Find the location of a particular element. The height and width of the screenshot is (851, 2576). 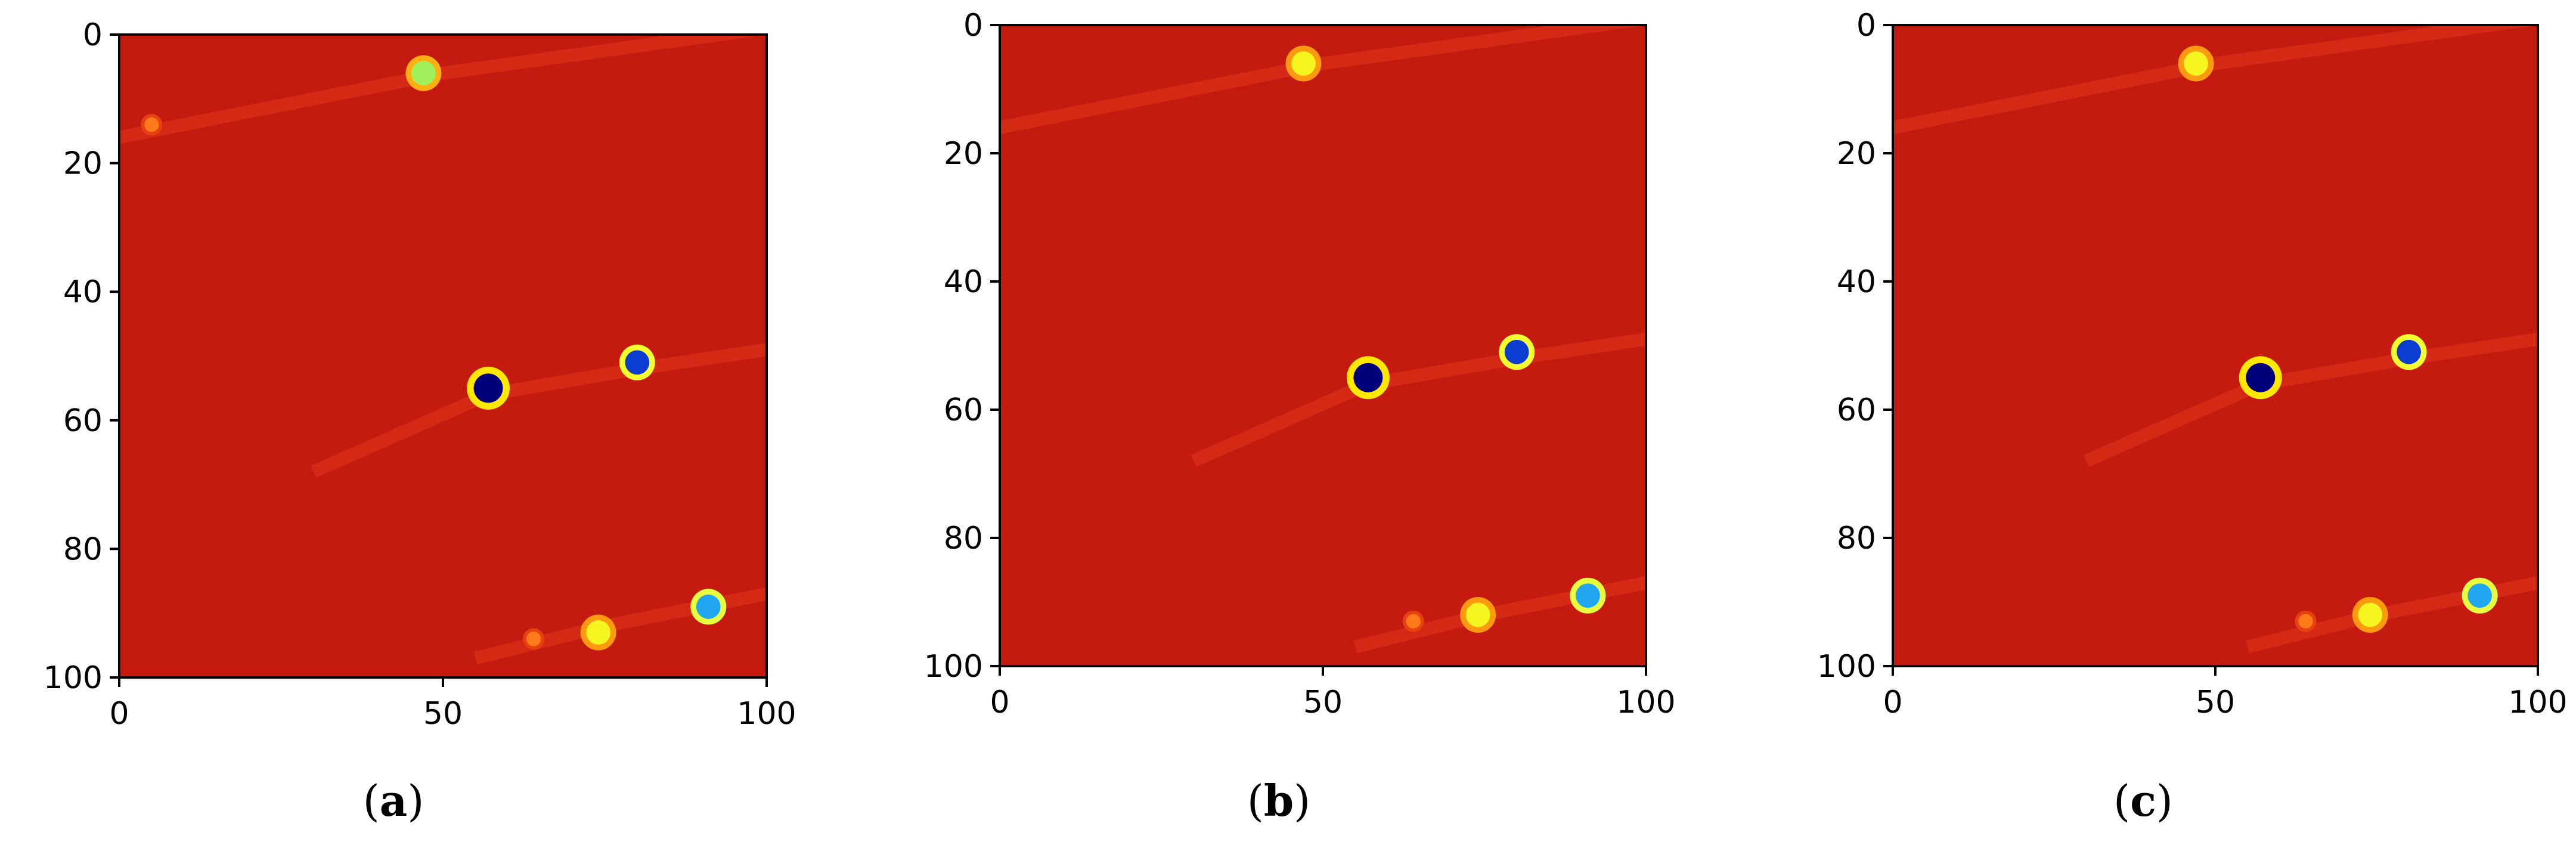

caption-b: (b) is located at coordinates (1279, 800).